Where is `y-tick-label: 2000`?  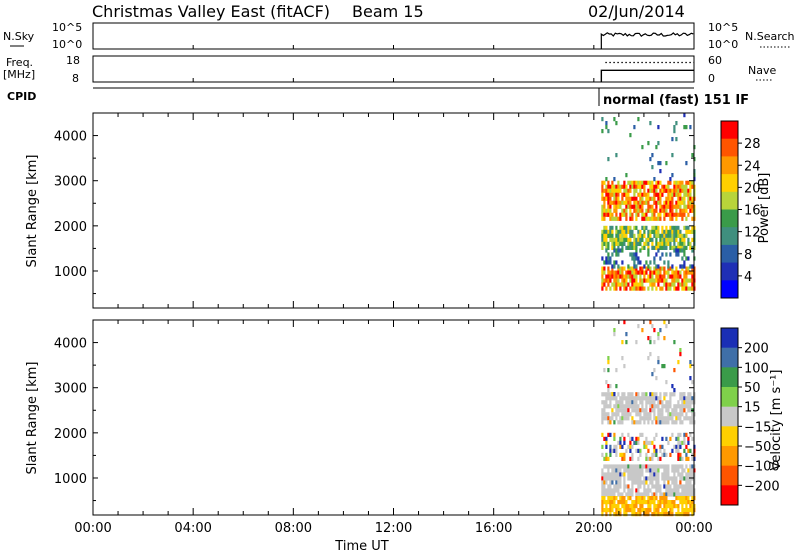
y-tick-label: 2000 is located at coordinates (70, 434).